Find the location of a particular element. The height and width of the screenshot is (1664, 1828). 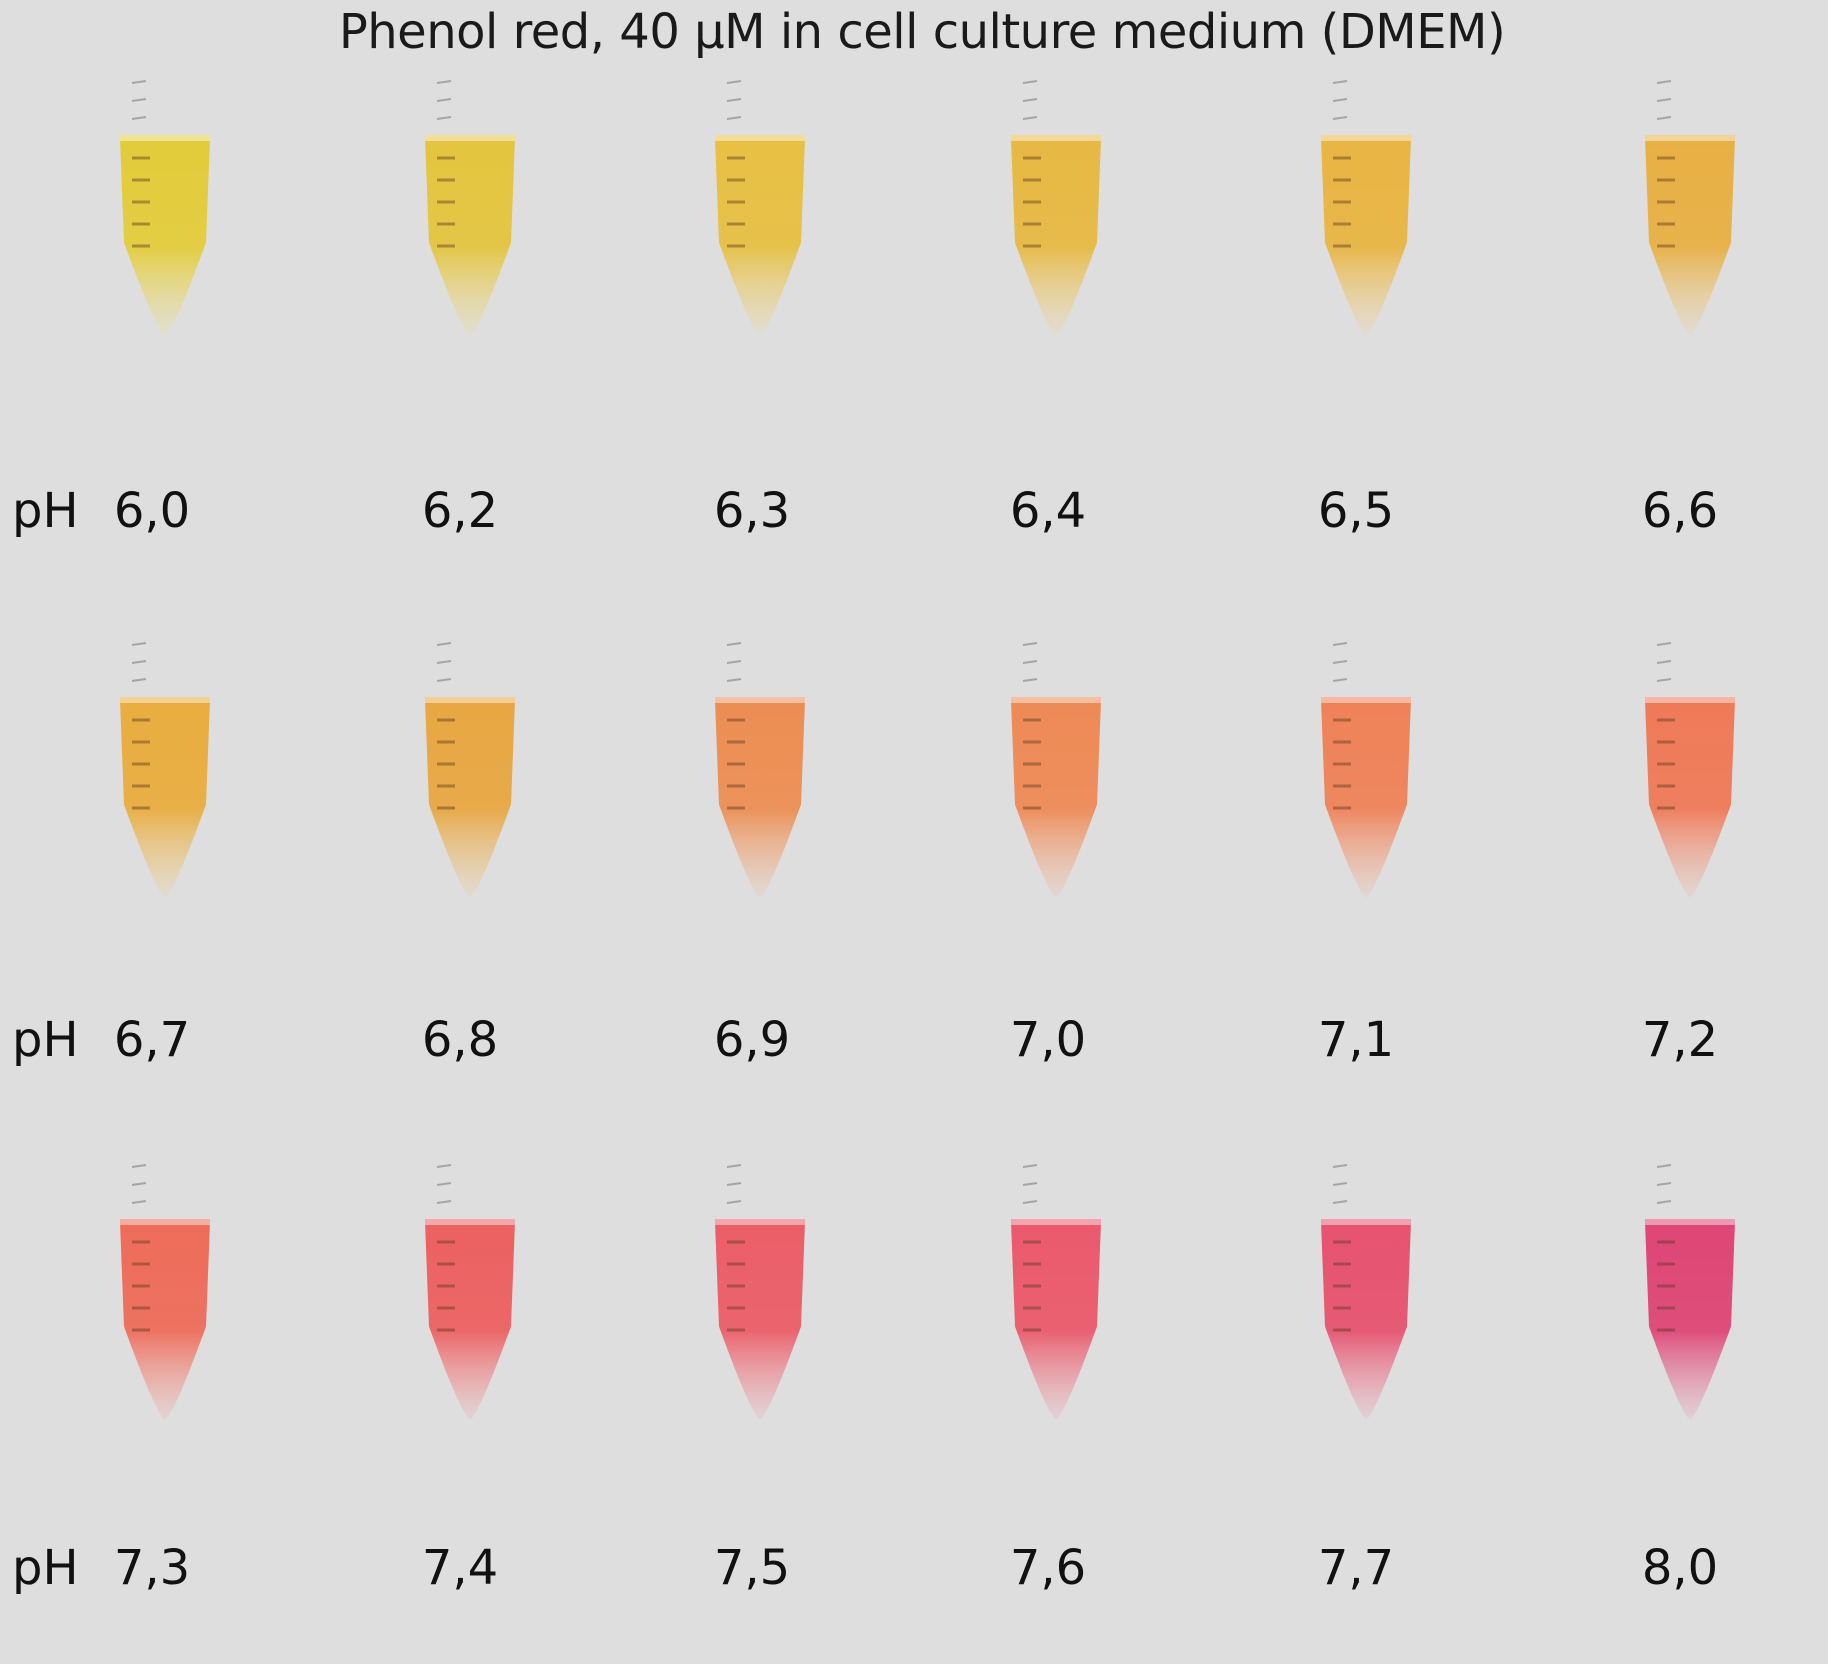

ph-value-label: 7,2 is located at coordinates (1680, 1040).